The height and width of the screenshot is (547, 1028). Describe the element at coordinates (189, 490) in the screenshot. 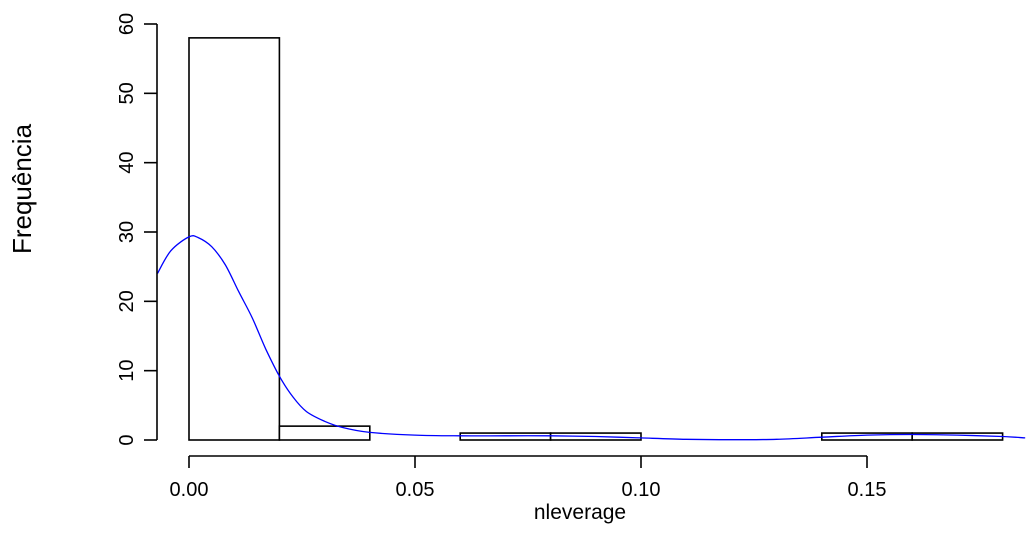

I see `x-tick-label: 0.00` at that location.